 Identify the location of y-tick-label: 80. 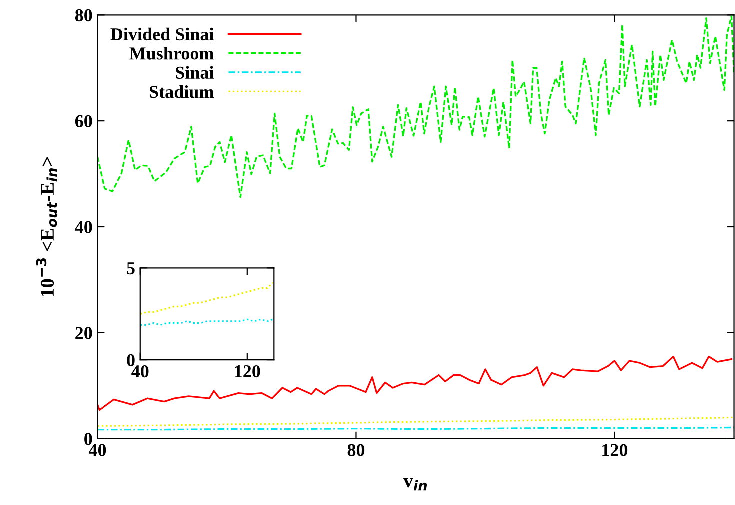
(83, 15).